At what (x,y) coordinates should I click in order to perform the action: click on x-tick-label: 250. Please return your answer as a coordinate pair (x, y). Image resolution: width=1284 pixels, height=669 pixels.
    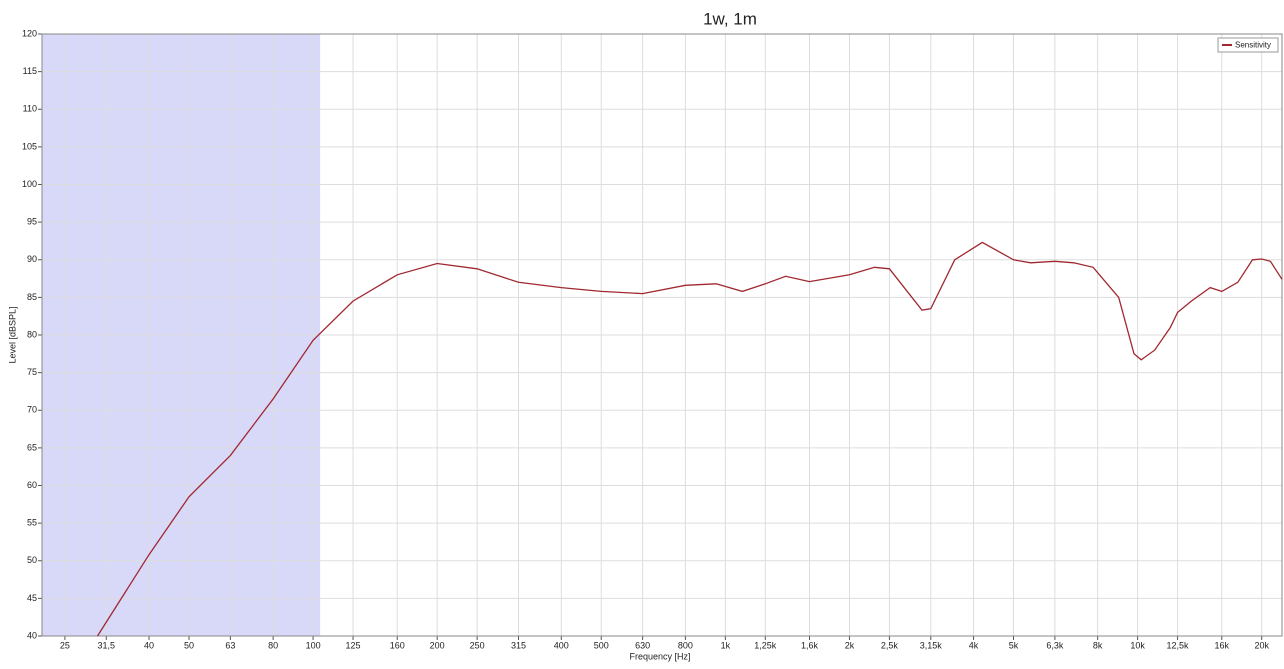
    Looking at the image, I should click on (477, 645).